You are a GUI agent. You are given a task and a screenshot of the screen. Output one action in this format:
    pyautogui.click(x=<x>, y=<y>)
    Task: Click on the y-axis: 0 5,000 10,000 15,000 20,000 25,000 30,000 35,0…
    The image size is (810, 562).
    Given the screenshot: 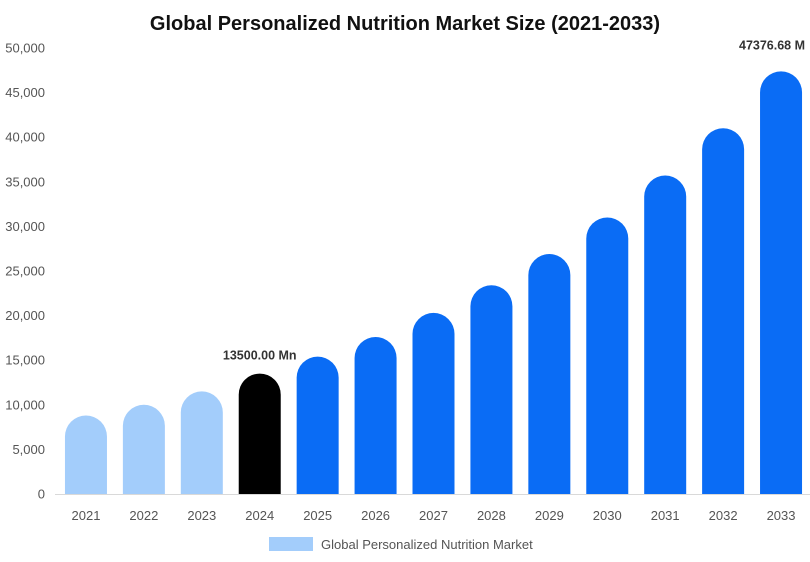 What is the action you would take?
    pyautogui.click(x=25, y=271)
    